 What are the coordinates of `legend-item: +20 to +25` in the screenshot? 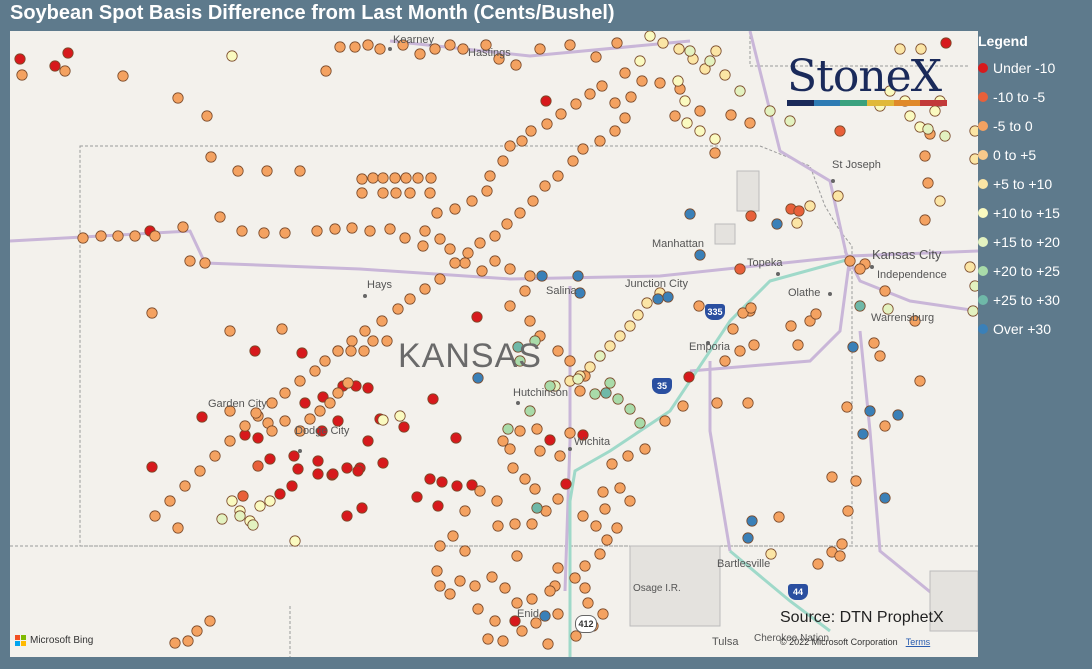 It's located at (1035, 270).